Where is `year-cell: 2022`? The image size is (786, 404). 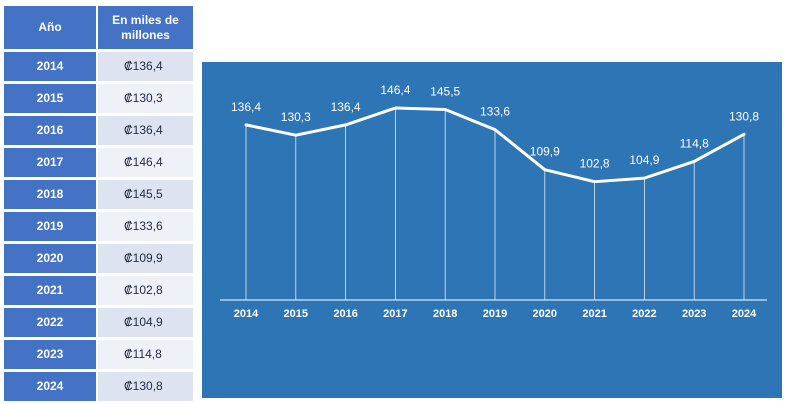
year-cell: 2022 is located at coordinates (50, 322).